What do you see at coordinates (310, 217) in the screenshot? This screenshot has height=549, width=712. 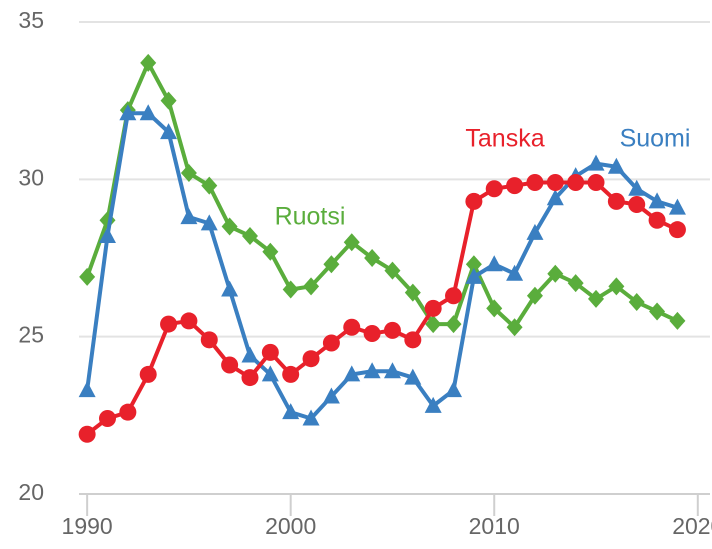 I see `series-label: Ruotsi` at bounding box center [310, 217].